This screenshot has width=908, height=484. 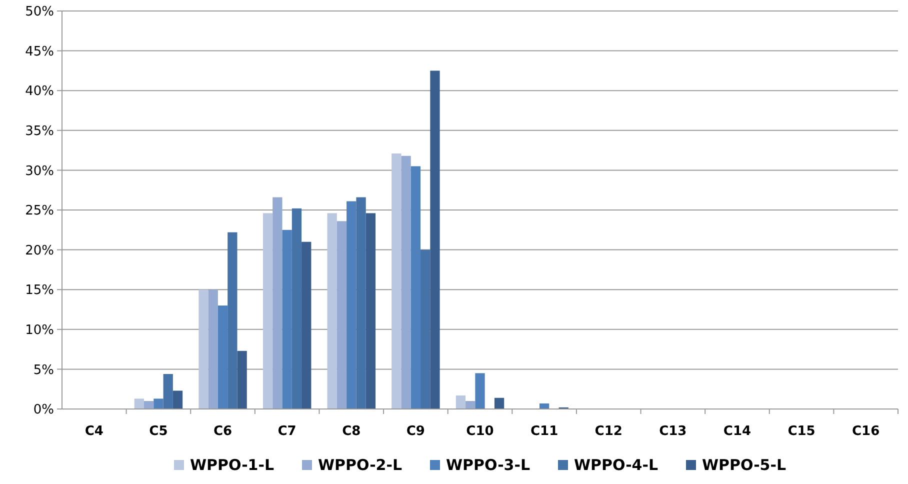 What do you see at coordinates (39, 211) in the screenshot?
I see `y-tick-label: 25%` at bounding box center [39, 211].